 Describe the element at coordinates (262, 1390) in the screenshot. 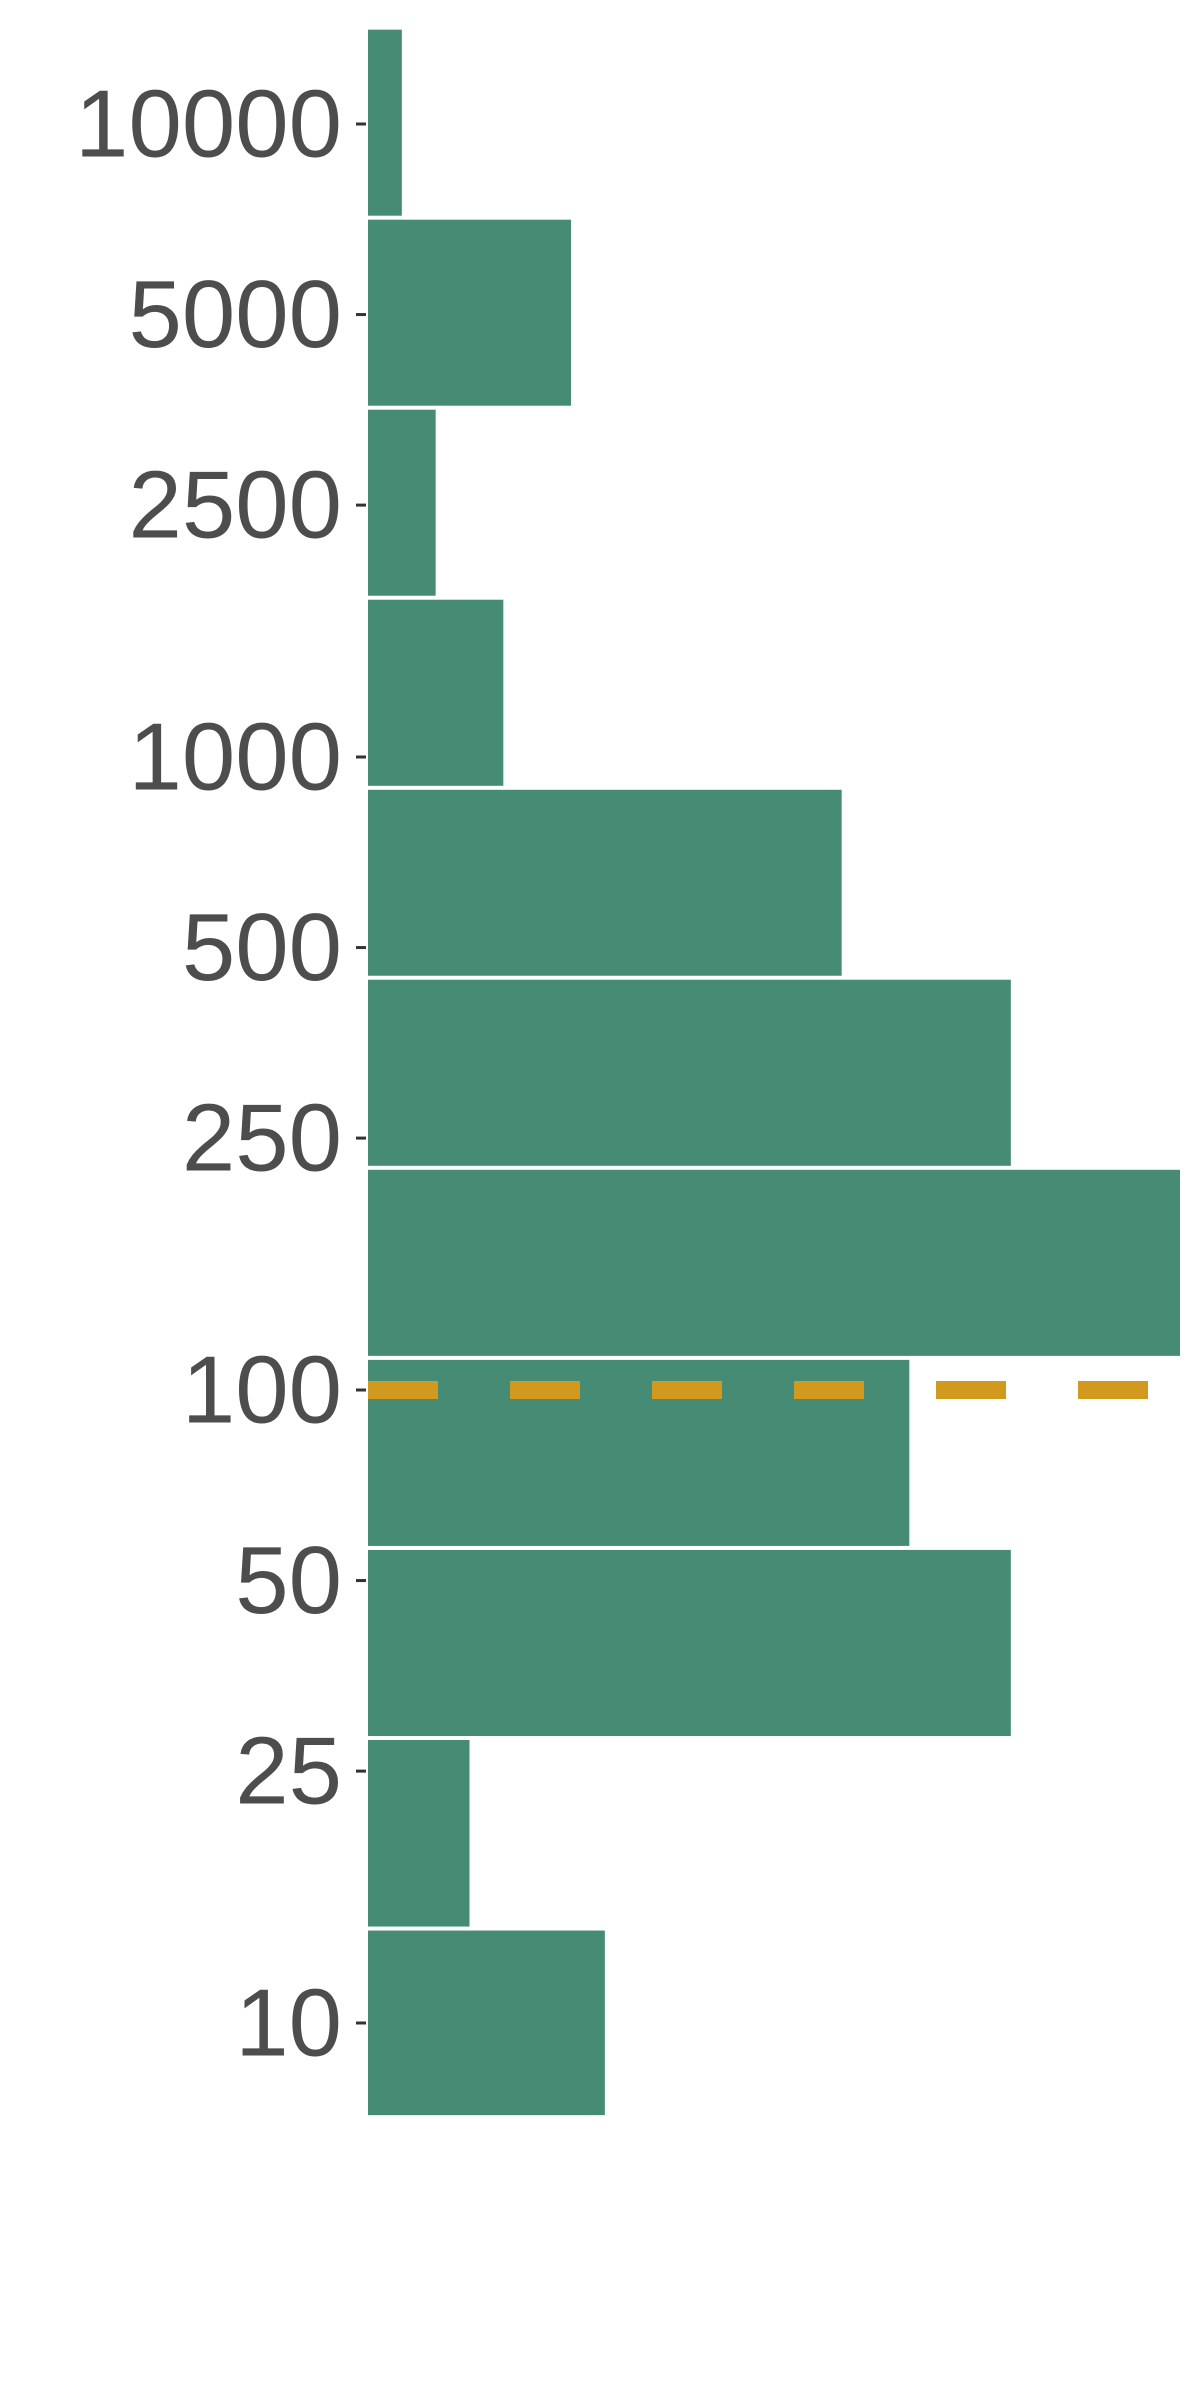

I see `y-tick-label: 100` at that location.